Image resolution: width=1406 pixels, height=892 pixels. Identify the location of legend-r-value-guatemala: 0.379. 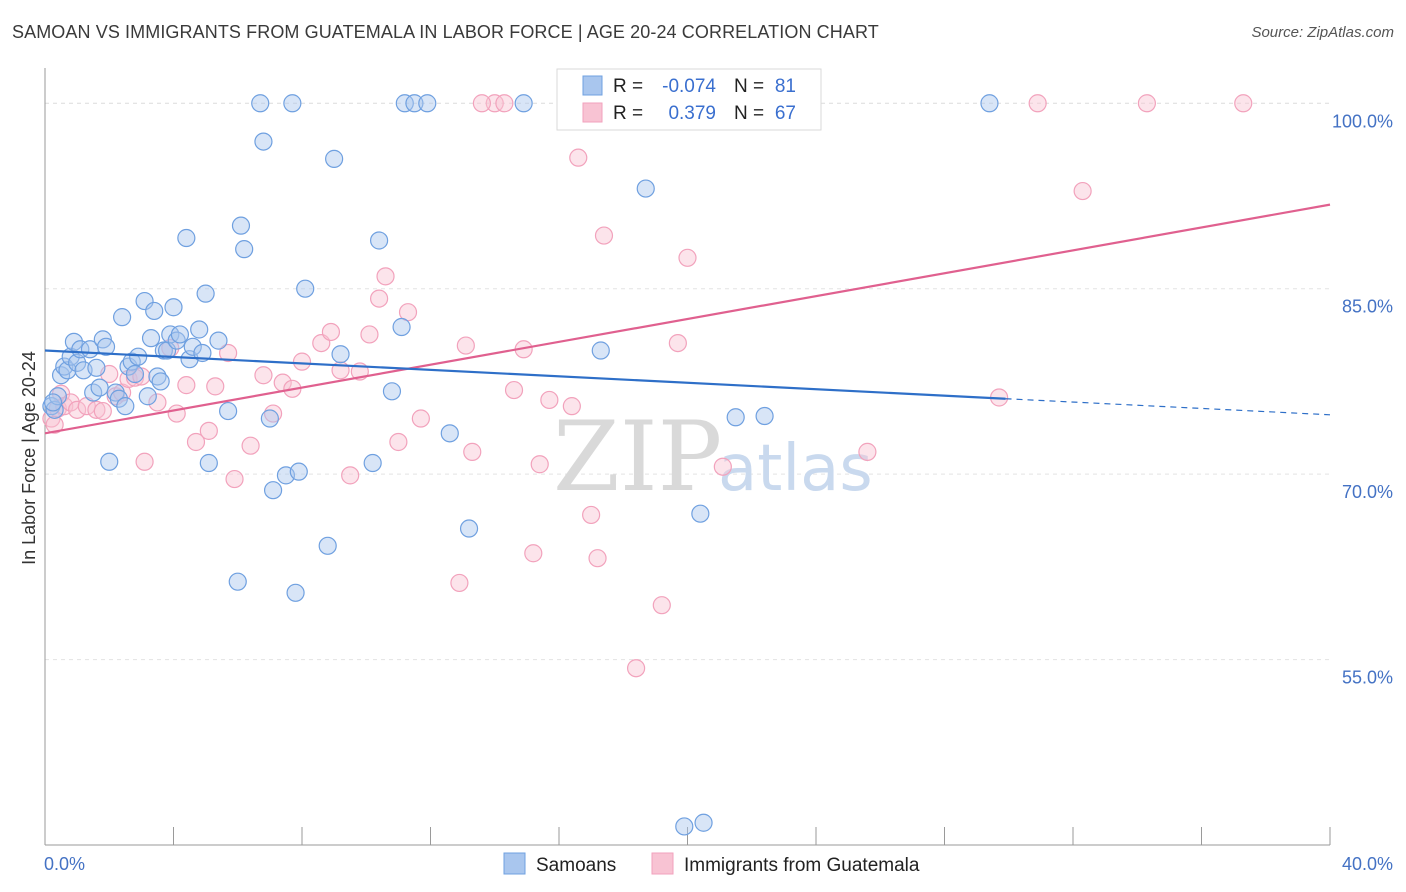
(692, 113).